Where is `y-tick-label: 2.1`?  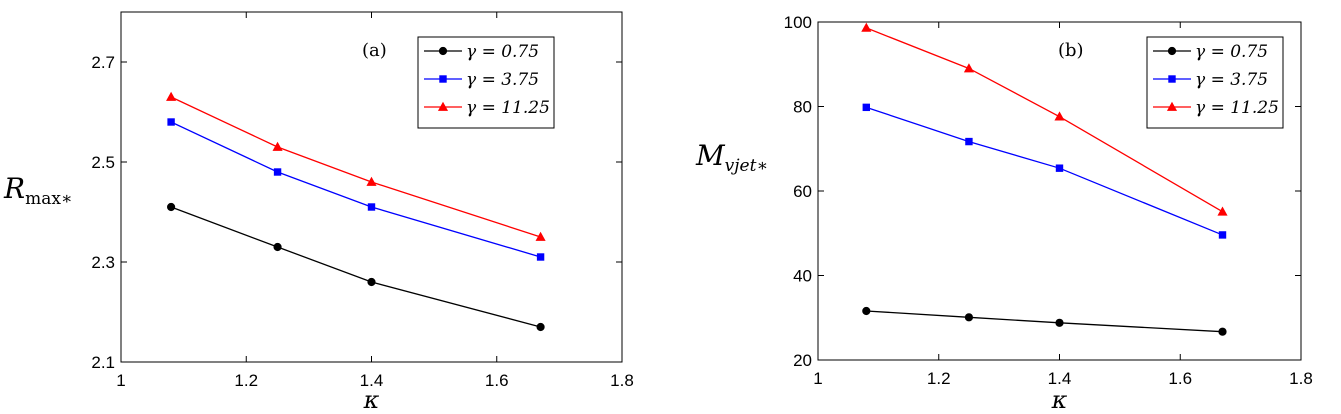
y-tick-label: 2.1 is located at coordinates (103, 362).